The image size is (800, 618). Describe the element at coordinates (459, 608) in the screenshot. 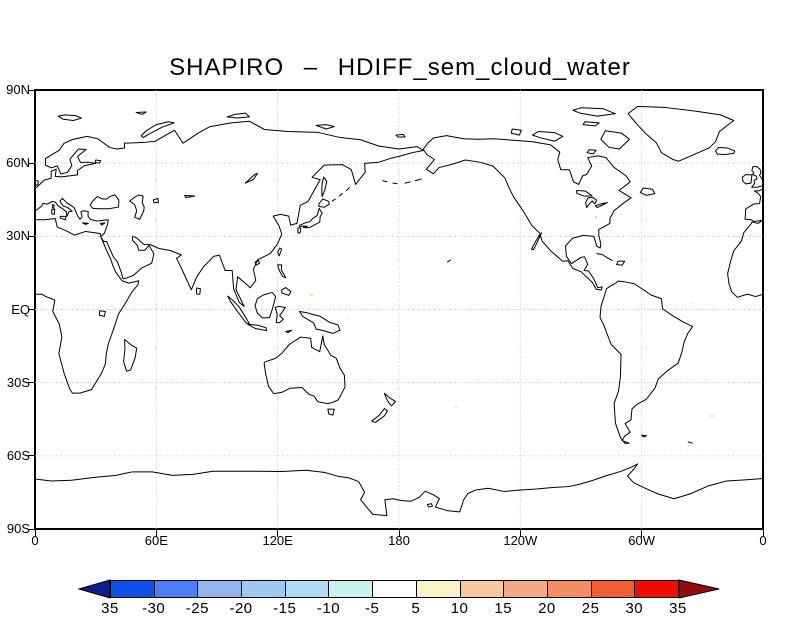

I see `colorbar-label: 10` at that location.